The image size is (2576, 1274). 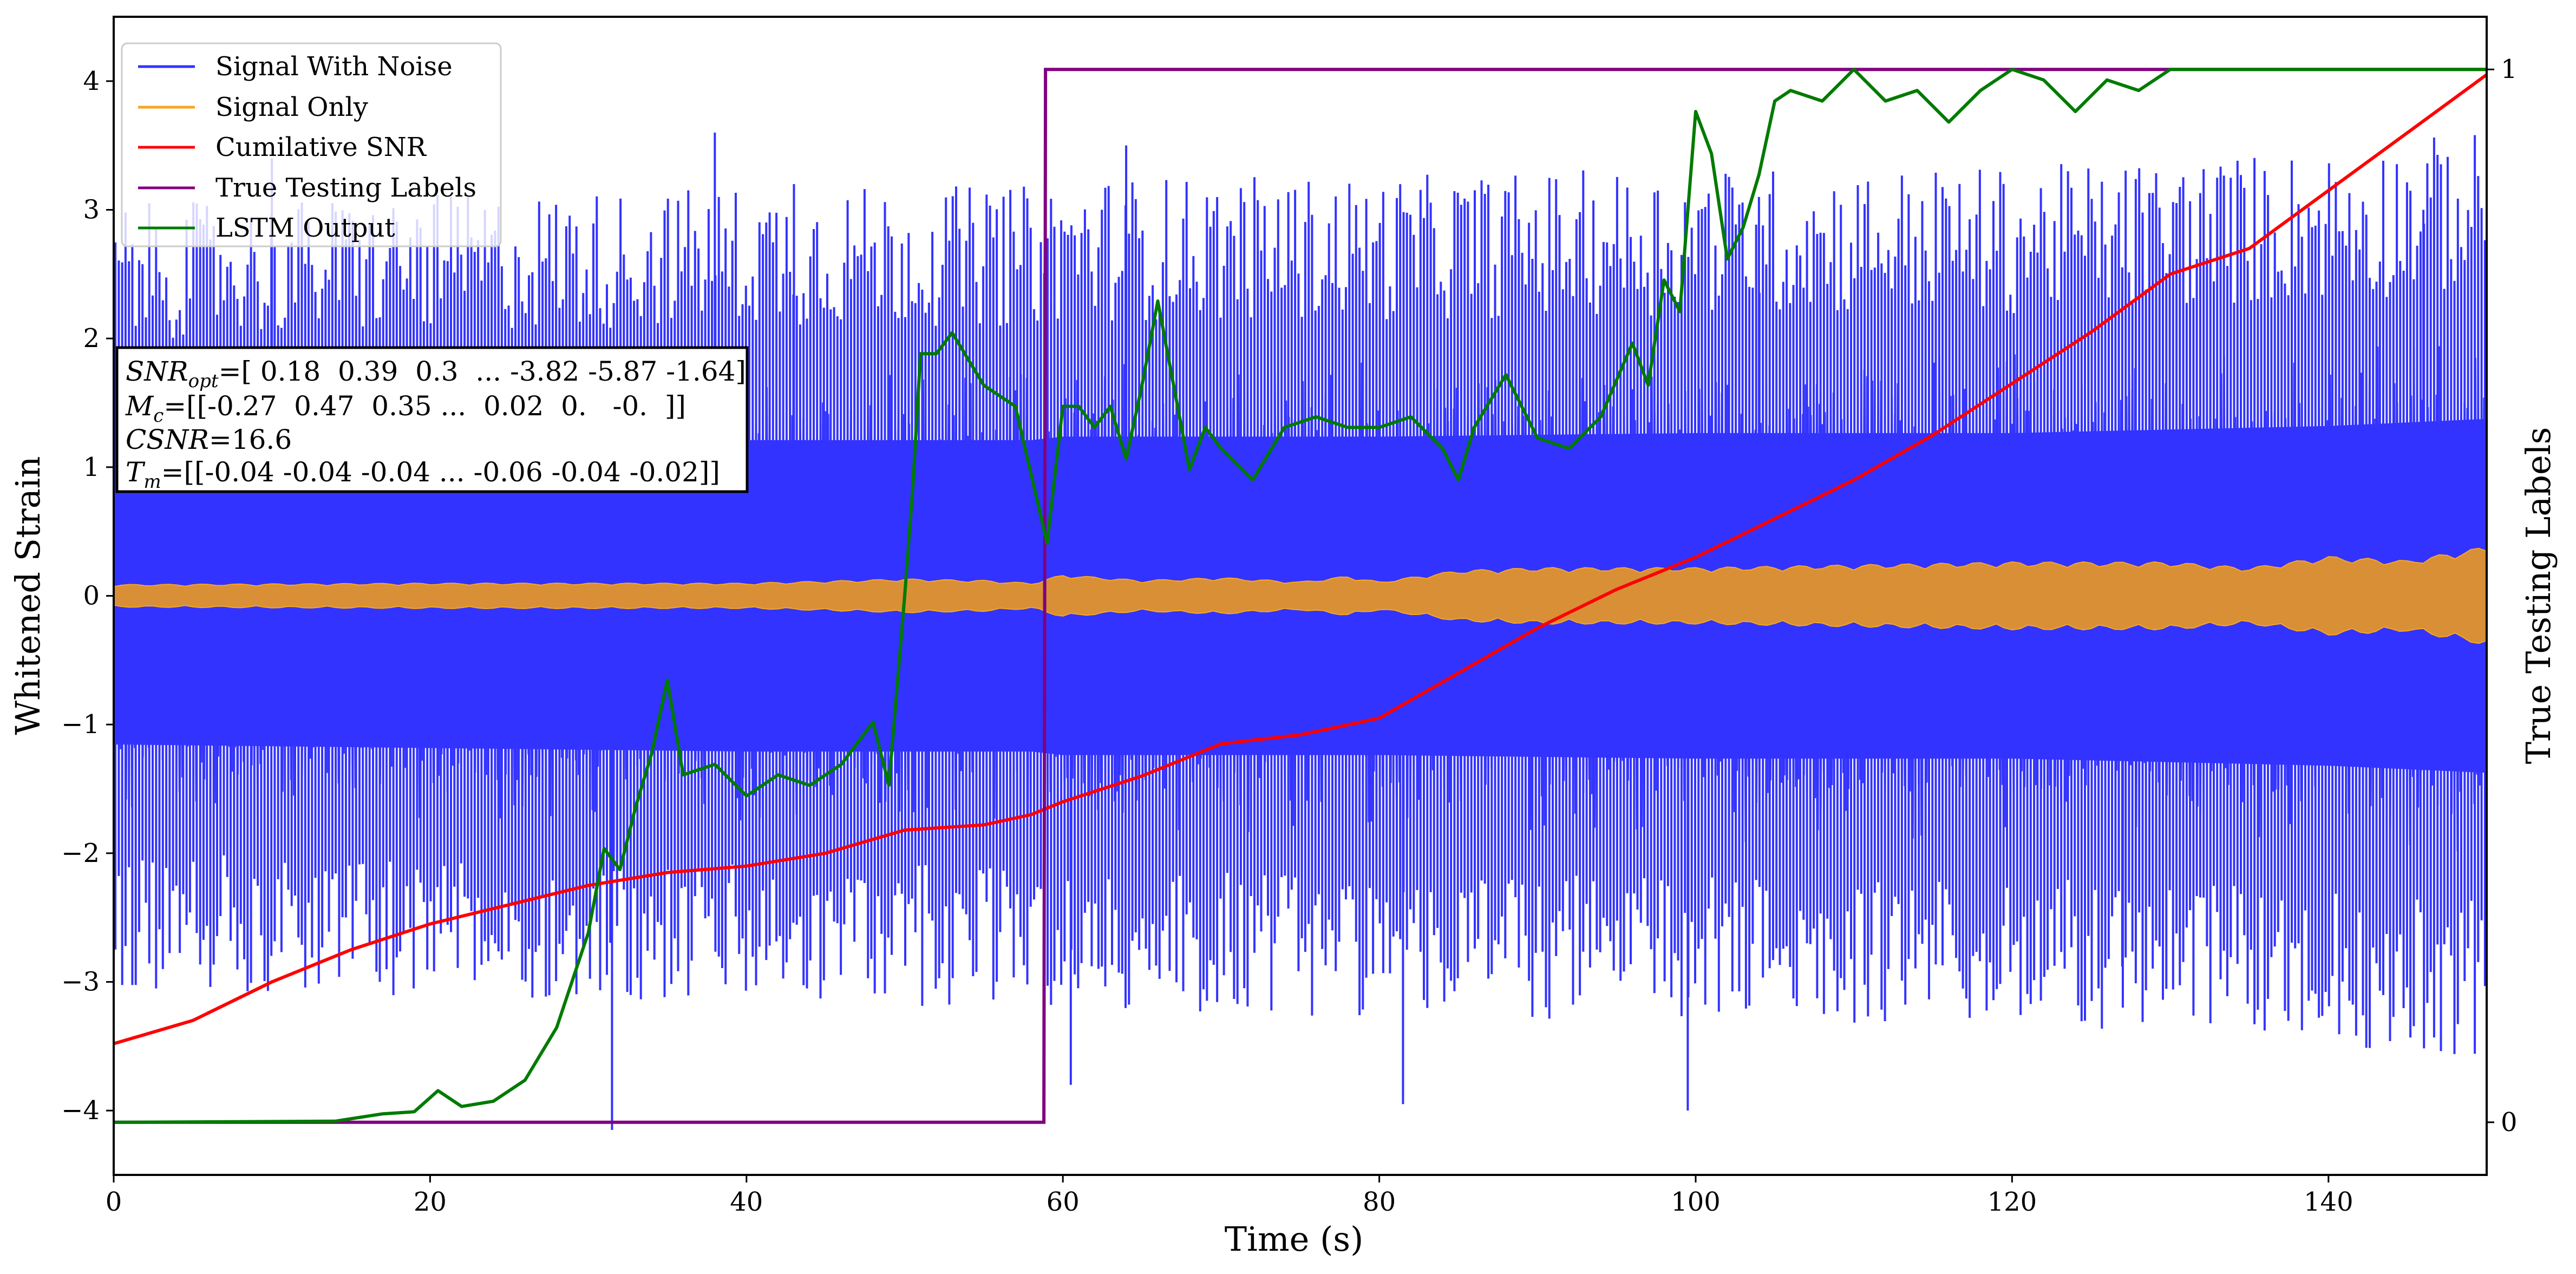 What do you see at coordinates (1063, 1202) in the screenshot?
I see `x-tick-label: 60` at bounding box center [1063, 1202].